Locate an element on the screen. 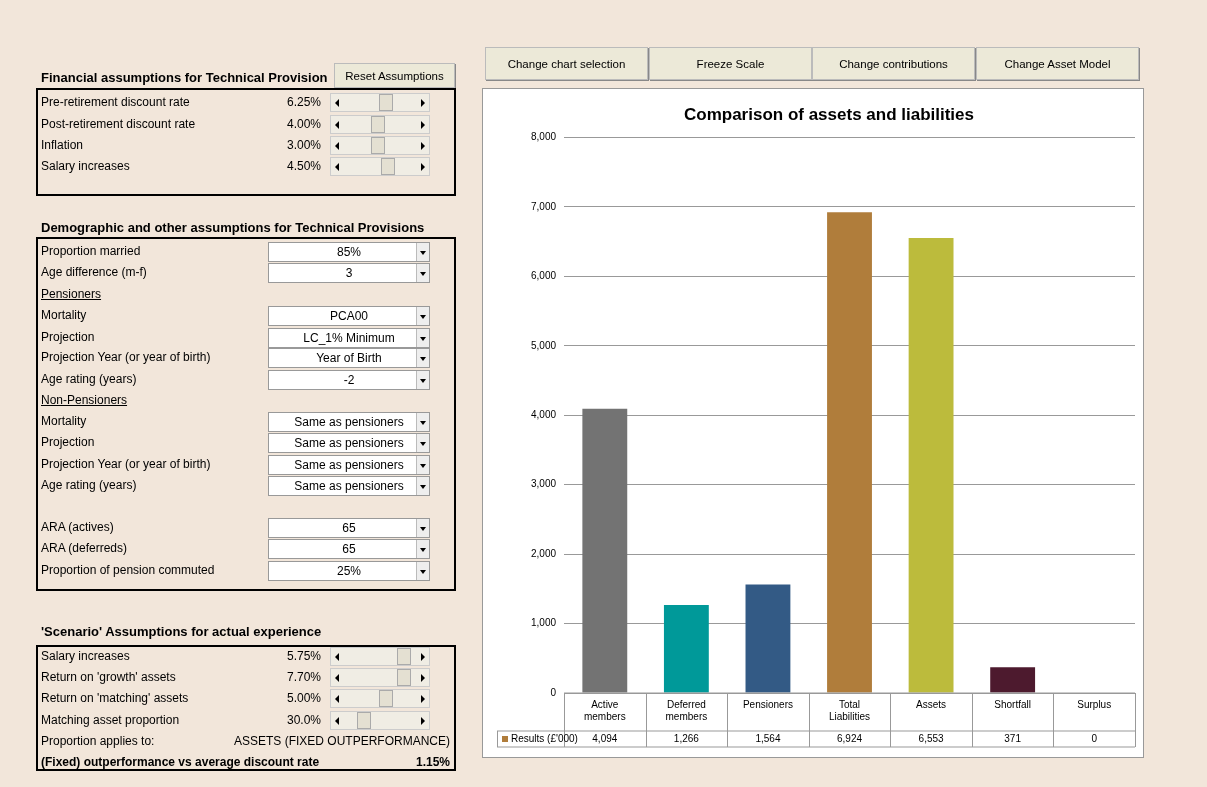  text: 25% is located at coordinates (349, 571).